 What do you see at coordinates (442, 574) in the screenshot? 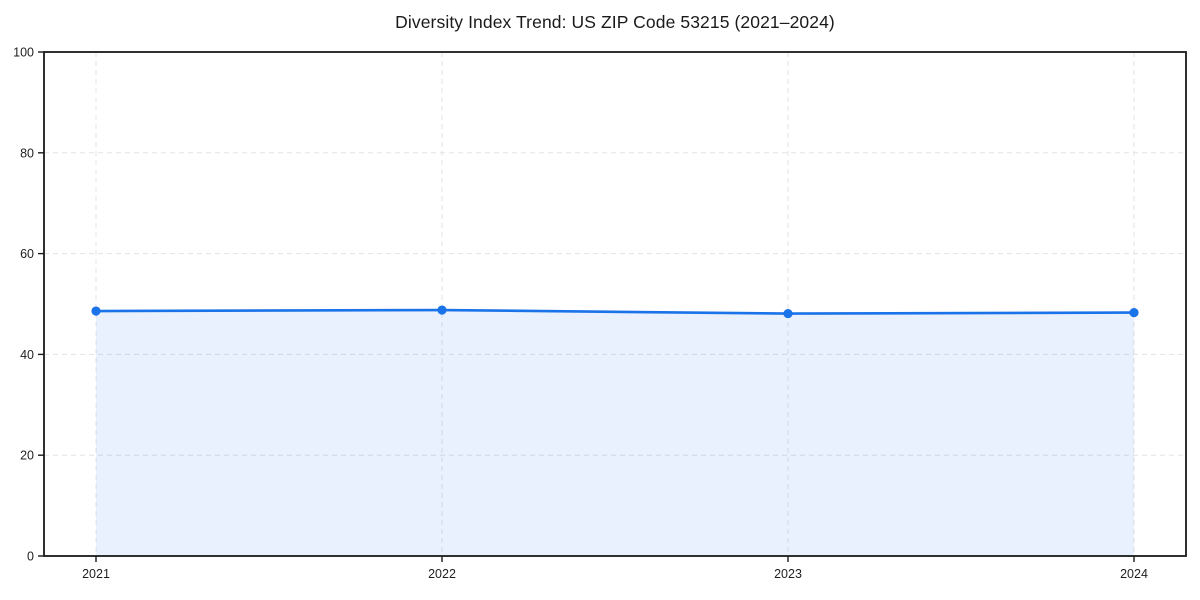
I see `x-tick-label: 2022` at bounding box center [442, 574].